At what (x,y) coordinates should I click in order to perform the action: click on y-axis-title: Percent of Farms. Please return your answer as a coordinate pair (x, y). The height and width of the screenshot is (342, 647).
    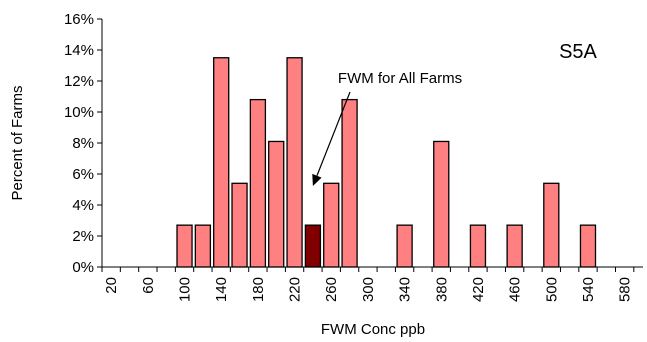
    Looking at the image, I should click on (17, 142).